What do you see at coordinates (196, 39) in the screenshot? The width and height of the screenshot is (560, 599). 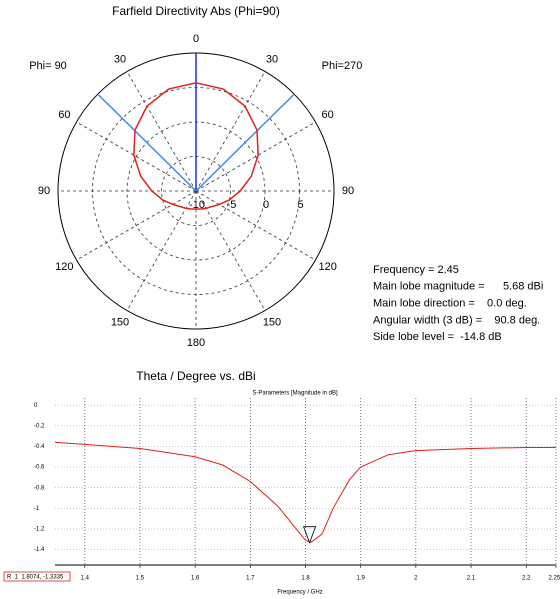 I see `theta-tick-label: 0` at bounding box center [196, 39].